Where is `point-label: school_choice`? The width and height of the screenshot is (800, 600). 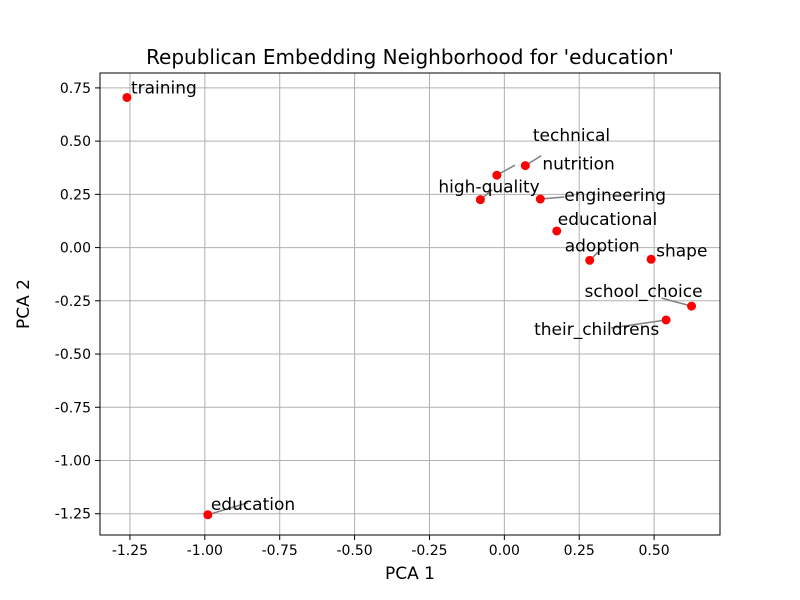 point-label: school_choice is located at coordinates (644, 292).